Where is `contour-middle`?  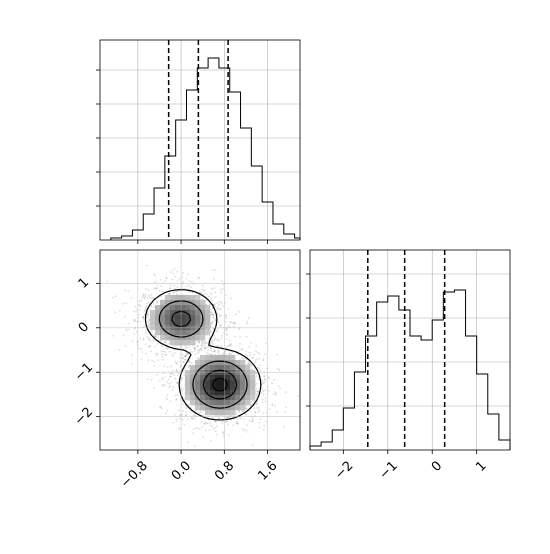
contour-middle is located at coordinates (203, 354).